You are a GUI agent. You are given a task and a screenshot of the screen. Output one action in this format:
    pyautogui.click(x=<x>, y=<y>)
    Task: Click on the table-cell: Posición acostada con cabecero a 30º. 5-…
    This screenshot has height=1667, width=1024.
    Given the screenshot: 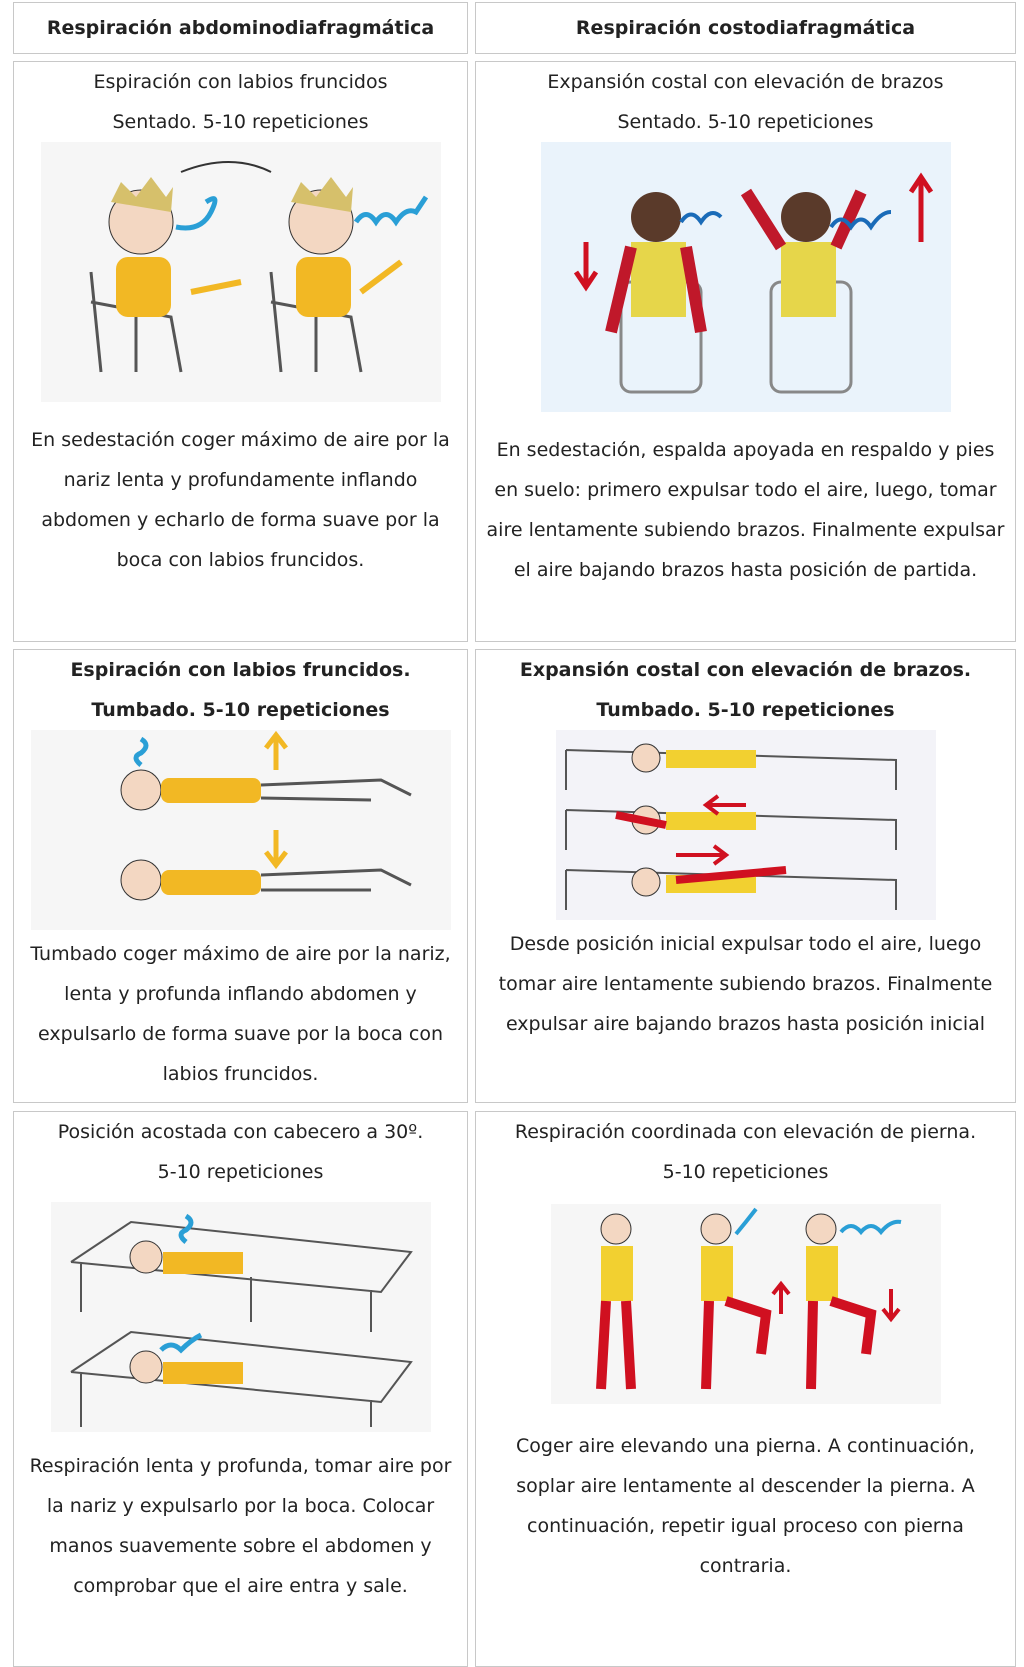 What is the action you would take?
    pyautogui.click(x=240, y=1389)
    